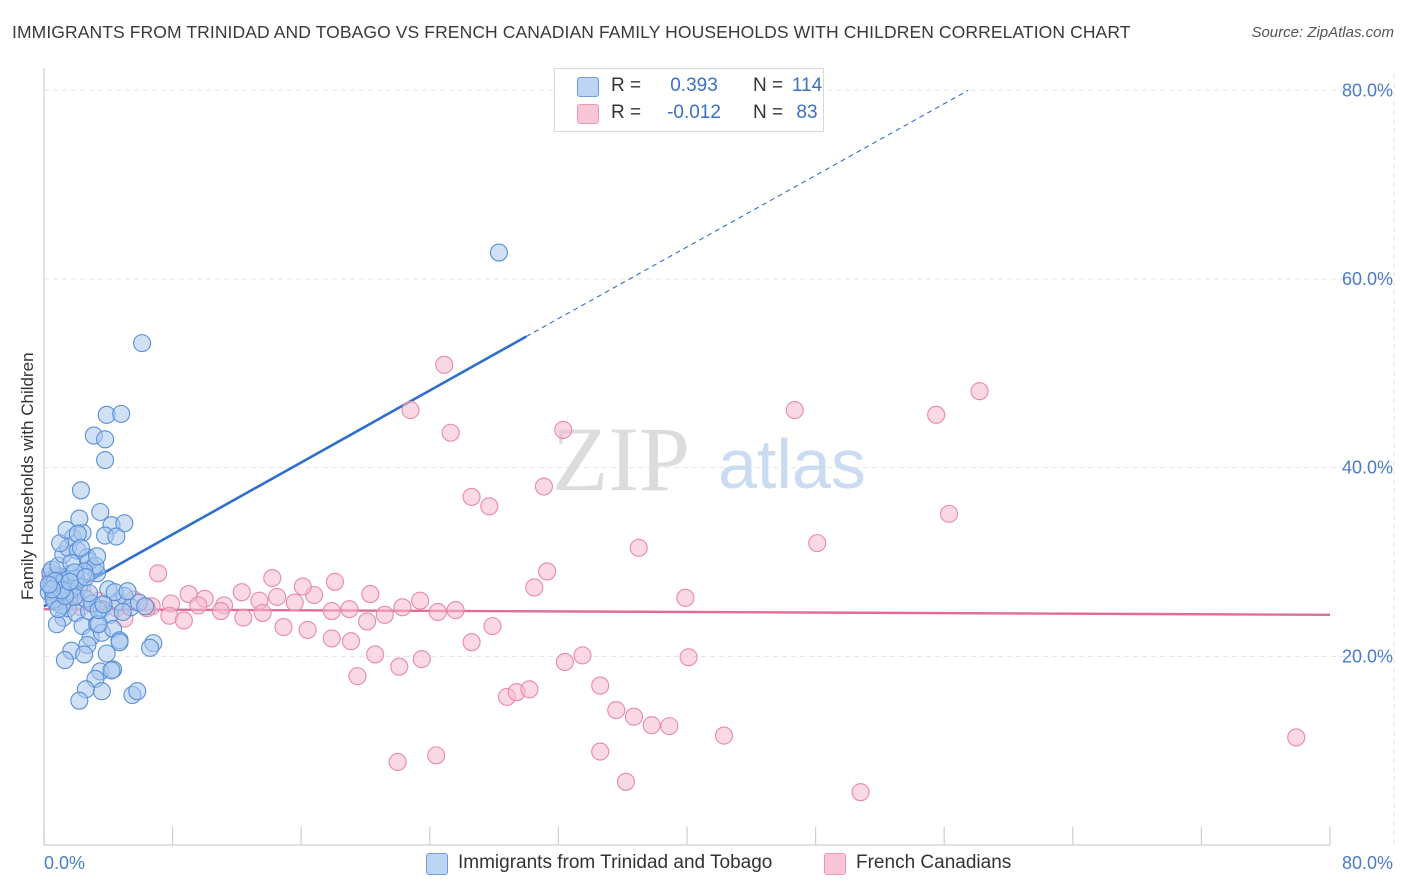 The image size is (1406, 892). I want to click on watermark-atlas: atlas, so click(792, 464).